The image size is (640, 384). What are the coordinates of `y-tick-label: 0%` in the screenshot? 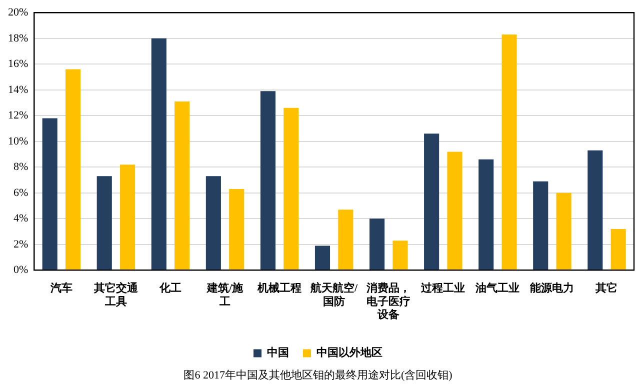 It's located at (20, 270).